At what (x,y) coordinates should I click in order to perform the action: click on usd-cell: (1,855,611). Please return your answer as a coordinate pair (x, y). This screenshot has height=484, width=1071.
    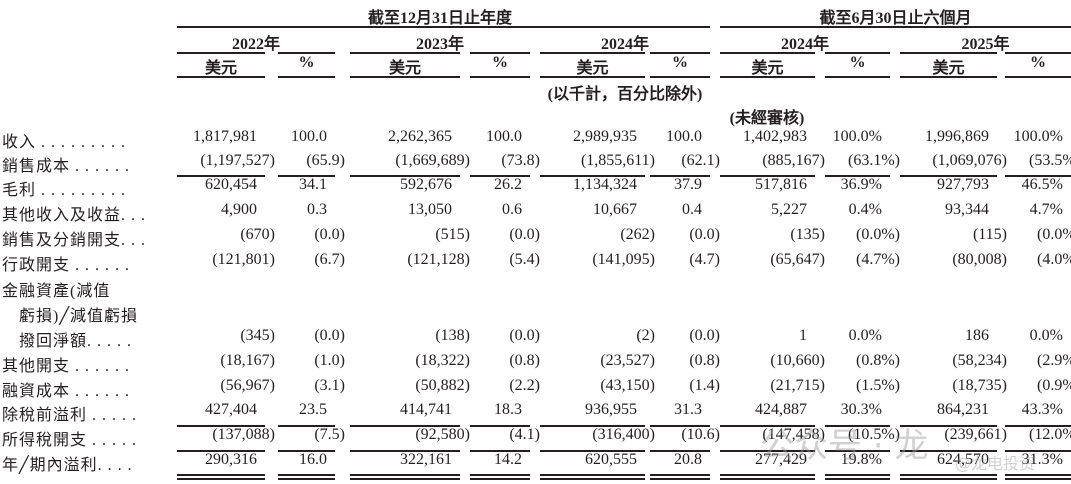
    Looking at the image, I should click on (617, 160).